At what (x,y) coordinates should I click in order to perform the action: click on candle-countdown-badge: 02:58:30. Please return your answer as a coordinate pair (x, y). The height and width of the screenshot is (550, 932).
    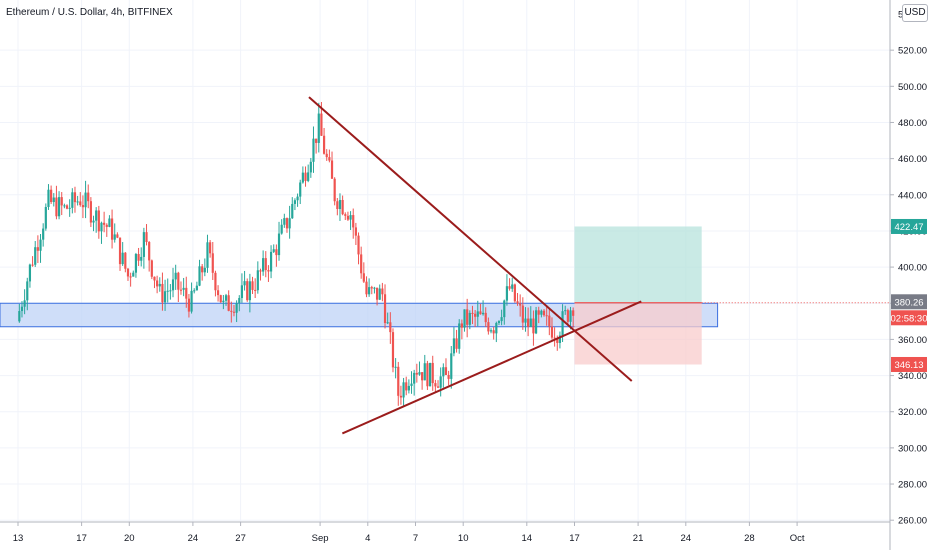
    Looking at the image, I should click on (909, 318).